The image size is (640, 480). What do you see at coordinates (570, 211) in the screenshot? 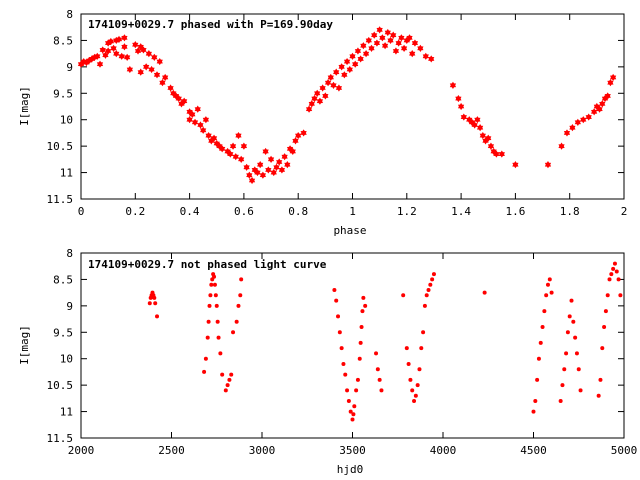
I see `x-tick-label: 1.8` at bounding box center [570, 211].